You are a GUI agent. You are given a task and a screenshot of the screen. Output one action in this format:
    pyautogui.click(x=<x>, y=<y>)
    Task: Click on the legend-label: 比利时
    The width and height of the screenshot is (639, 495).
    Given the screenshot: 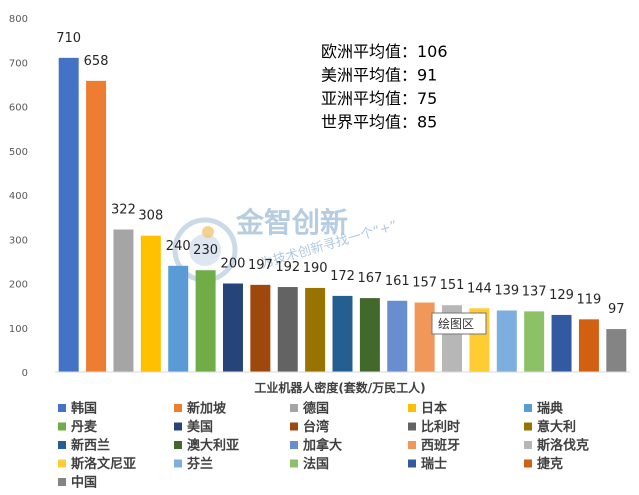 What is the action you would take?
    pyautogui.click(x=440, y=427)
    